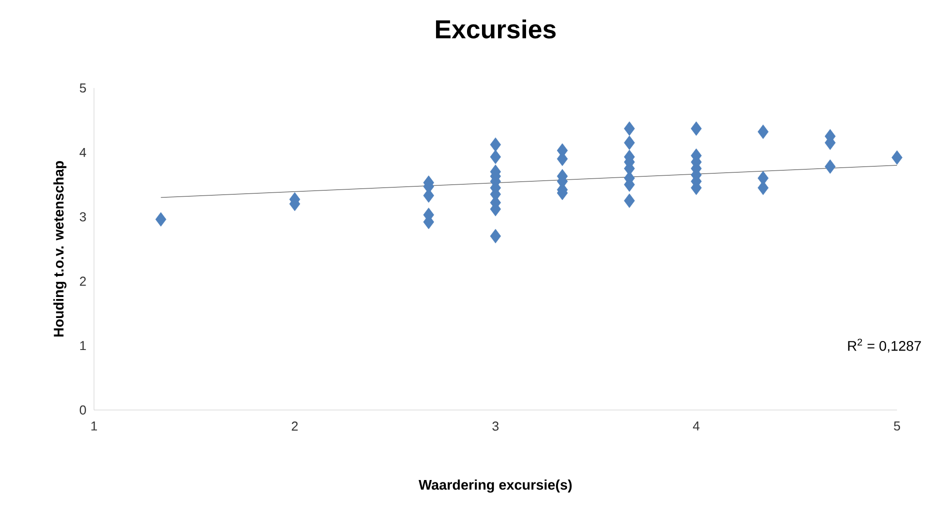 This screenshot has width=926, height=522. Describe the element at coordinates (496, 28) in the screenshot. I see `chart-title: Excursies` at that location.